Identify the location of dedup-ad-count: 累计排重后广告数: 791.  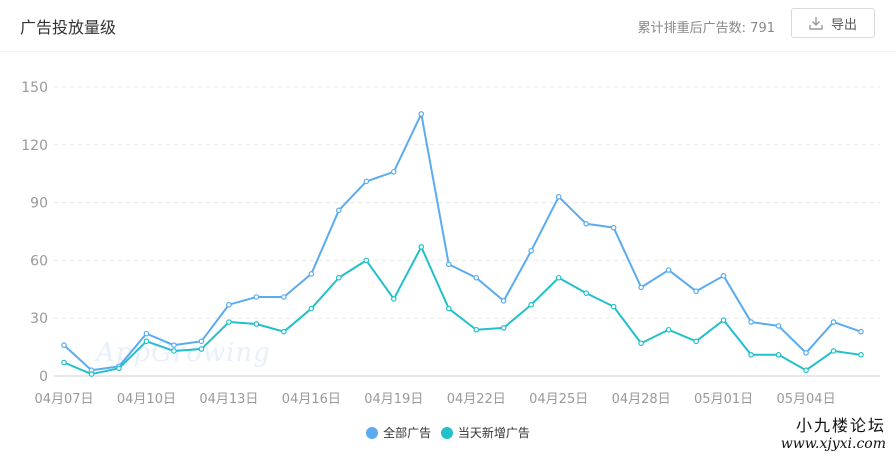
(706, 26).